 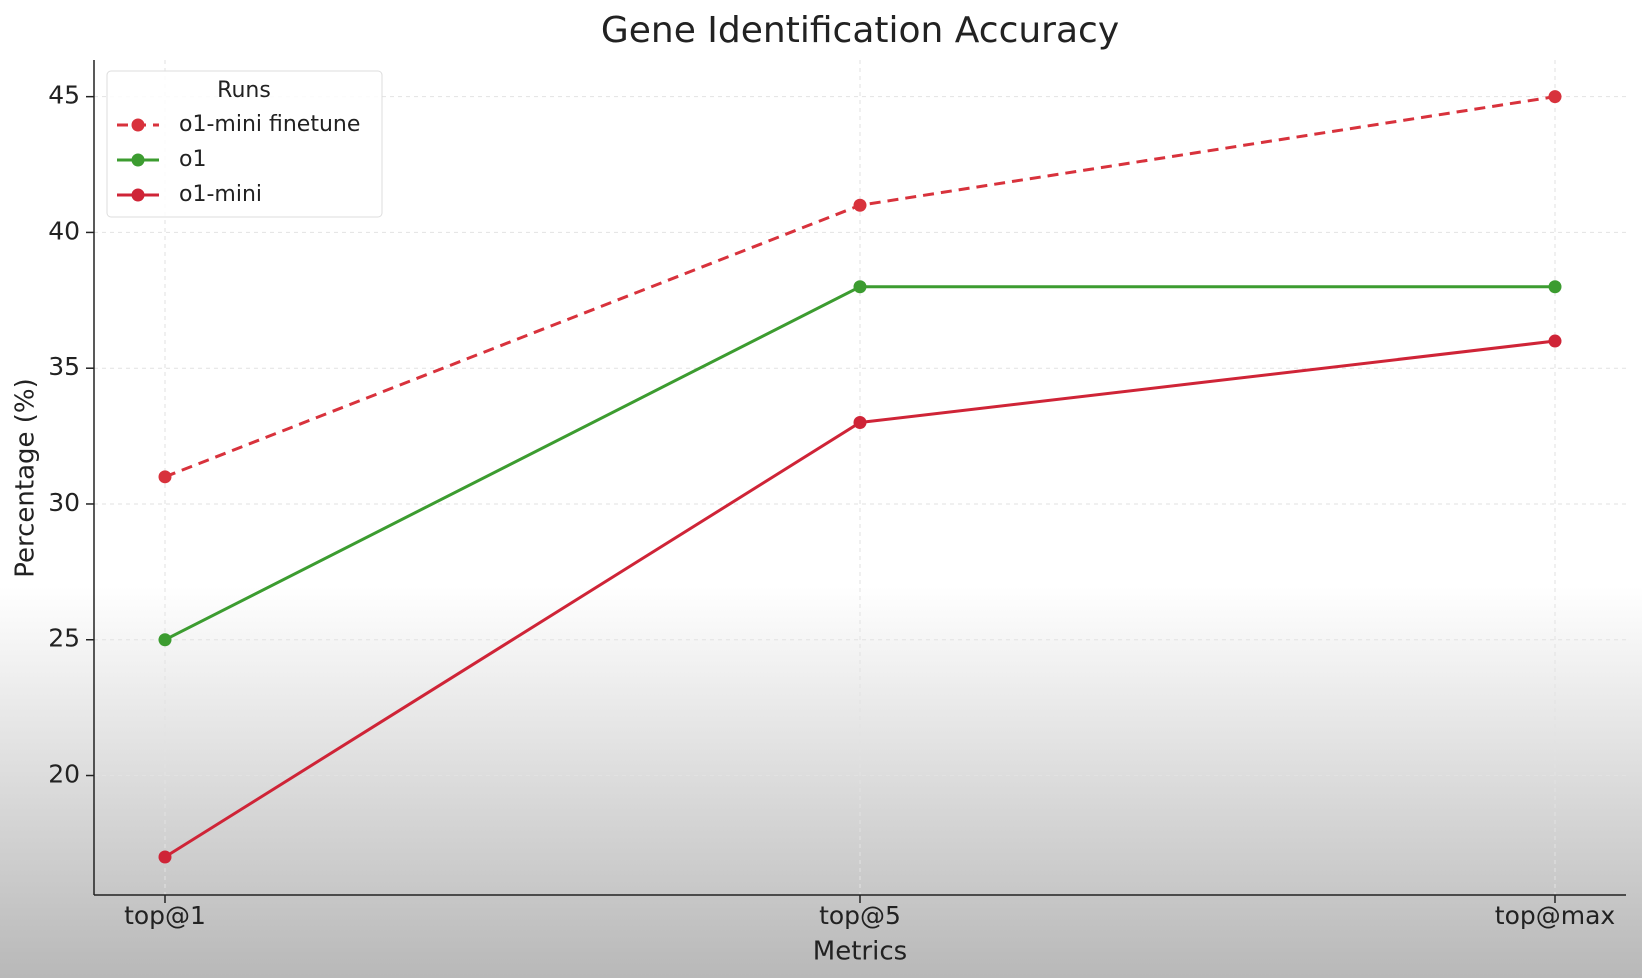 What do you see at coordinates (165, 915) in the screenshot?
I see `x-tick-label: top@1` at bounding box center [165, 915].